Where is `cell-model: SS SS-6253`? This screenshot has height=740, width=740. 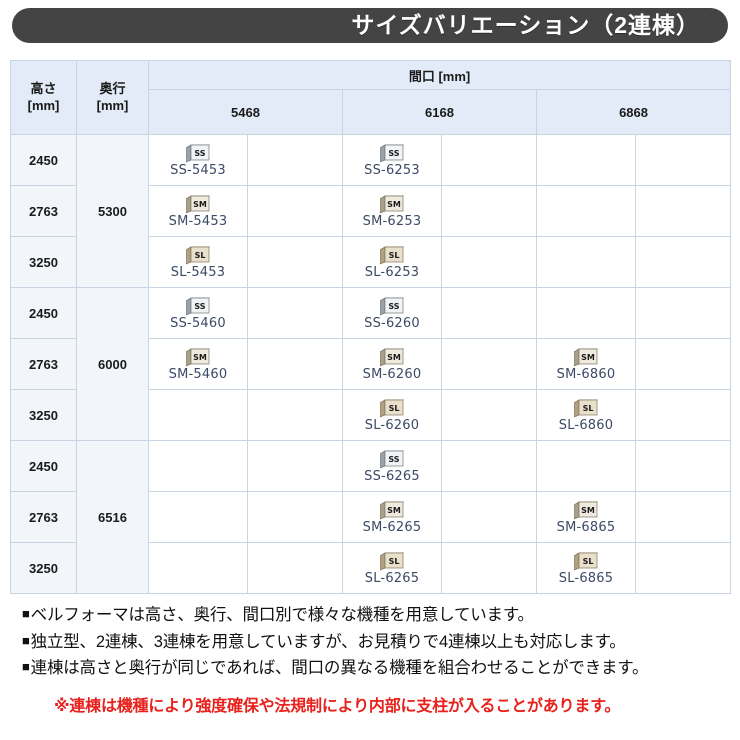 cell-model: SS SS-6253 is located at coordinates (392, 160).